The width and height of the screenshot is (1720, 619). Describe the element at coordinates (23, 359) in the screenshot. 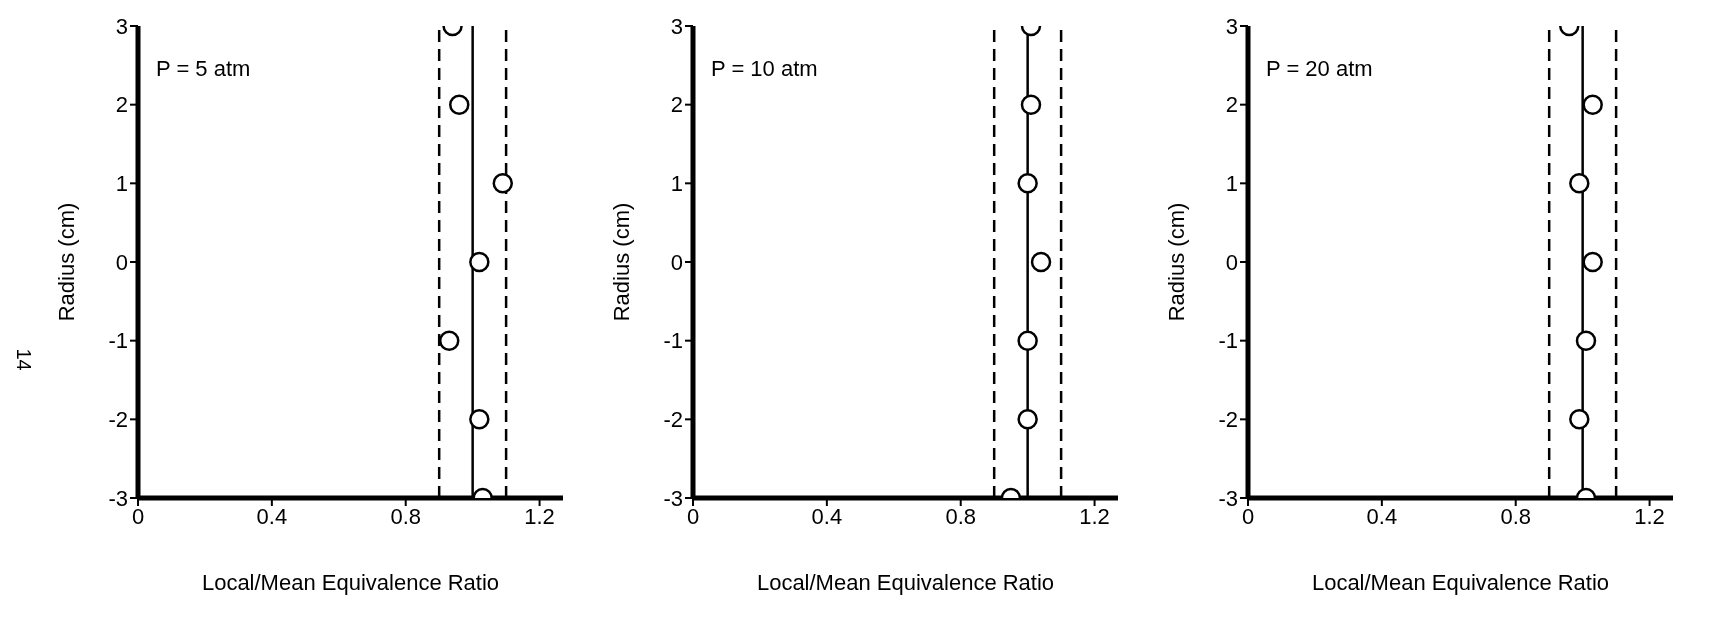

I see `text: 14` at that location.